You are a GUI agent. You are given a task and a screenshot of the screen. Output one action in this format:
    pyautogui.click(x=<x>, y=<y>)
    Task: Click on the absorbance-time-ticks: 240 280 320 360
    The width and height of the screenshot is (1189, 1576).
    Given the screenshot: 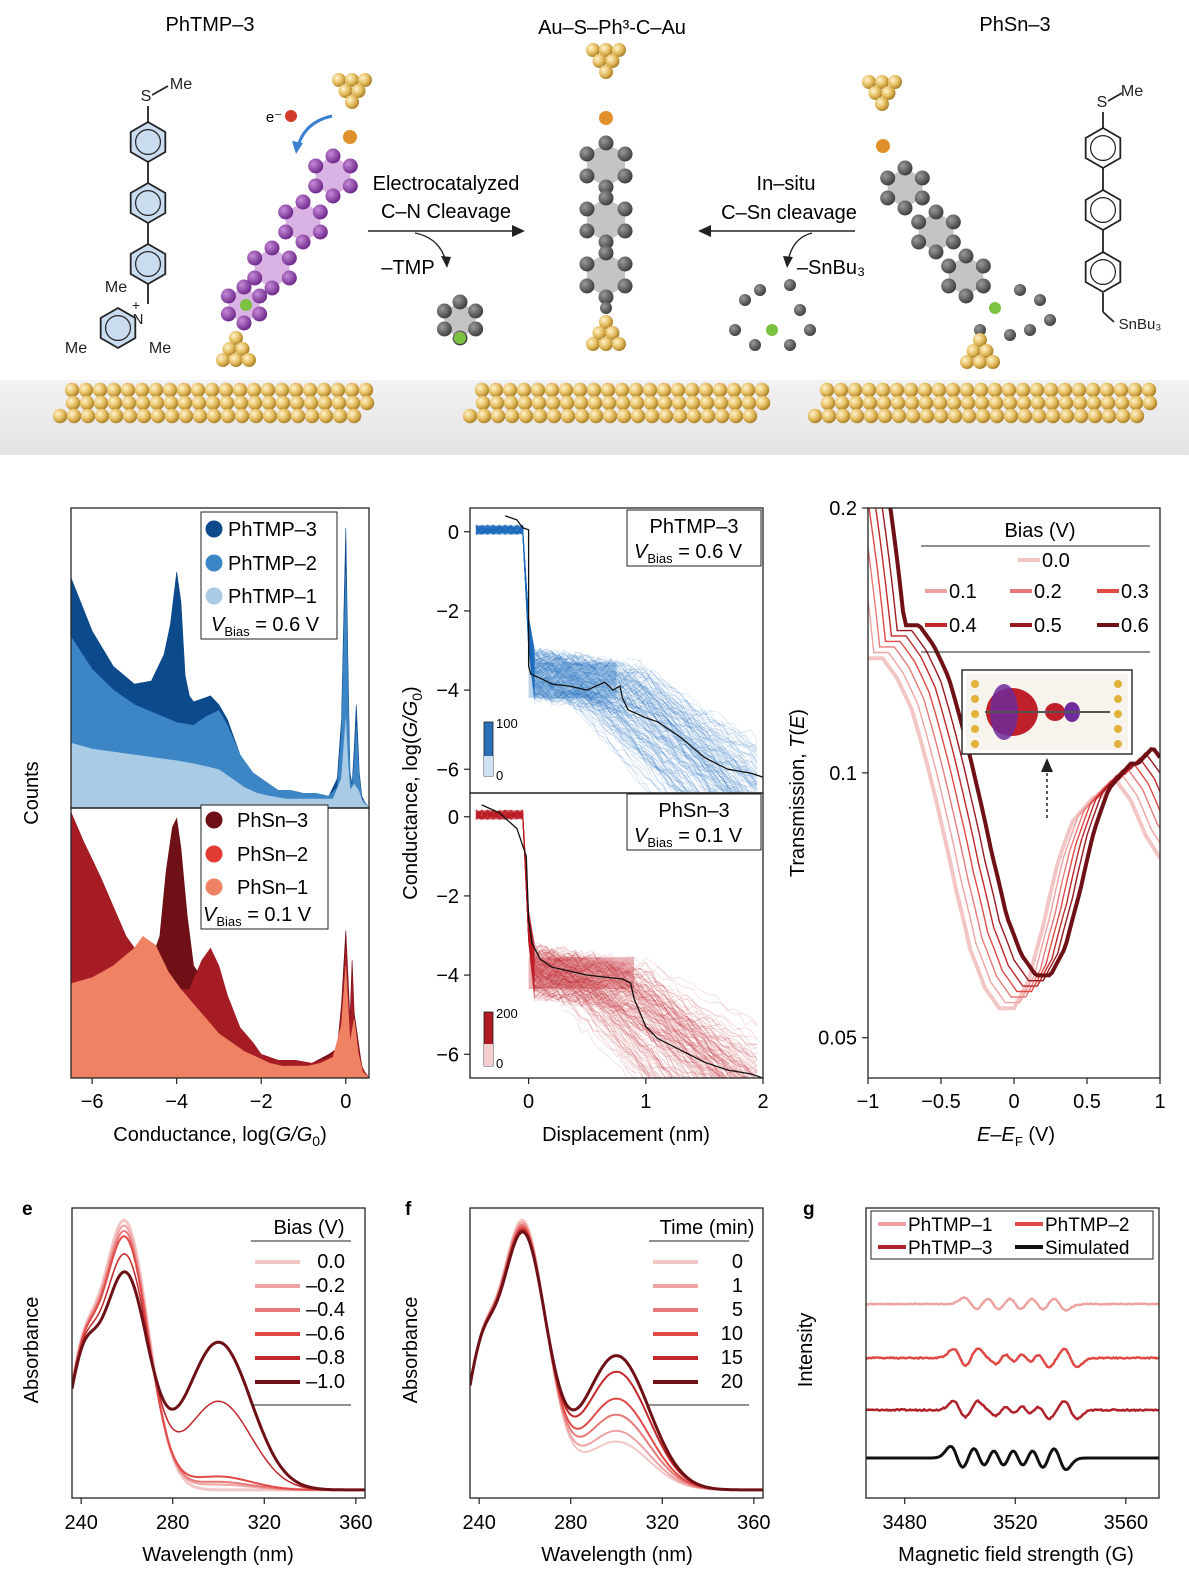 What is the action you would take?
    pyautogui.click(x=616, y=1516)
    